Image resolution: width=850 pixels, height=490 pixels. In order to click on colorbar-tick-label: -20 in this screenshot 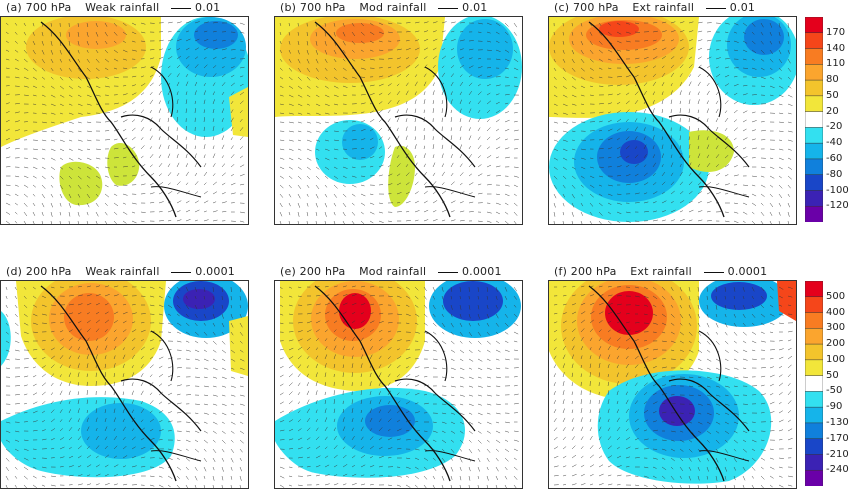, I will do `click(834, 126)`.